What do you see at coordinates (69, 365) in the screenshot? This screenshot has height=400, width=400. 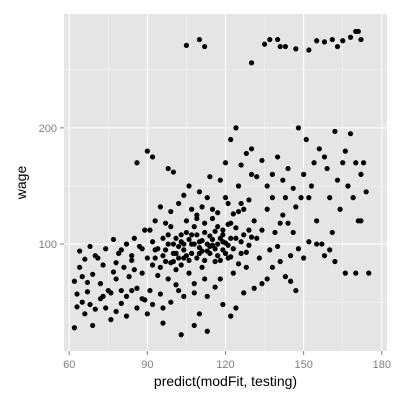 I see `x-tick-label: 60` at bounding box center [69, 365].